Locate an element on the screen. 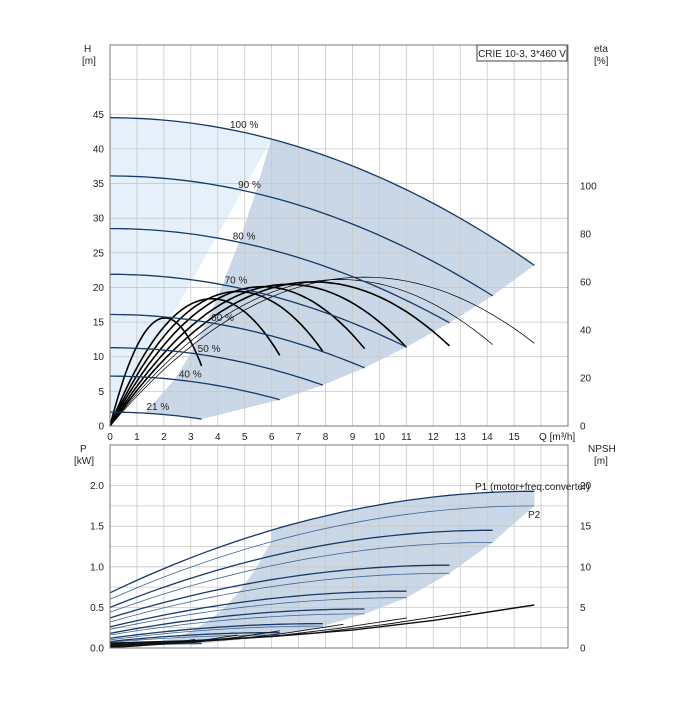 This screenshot has width=700, height=705. x-tick-label: 5 is located at coordinates (245, 437).